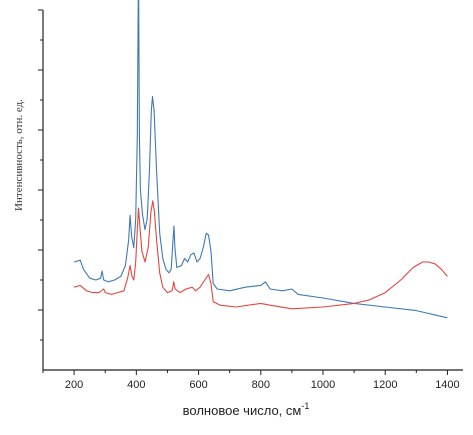  Describe the element at coordinates (74, 385) in the screenshot. I see `x-tick-label: 200` at that location.